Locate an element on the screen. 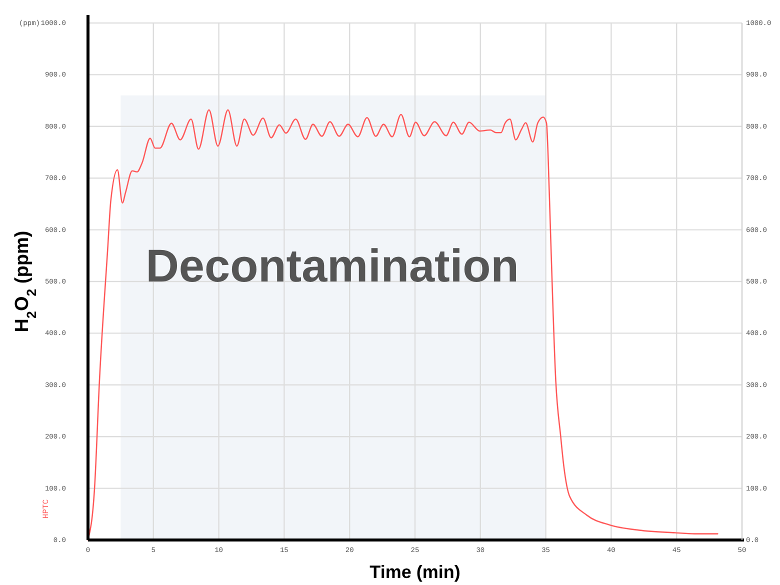  x-axis-title: Time (min) is located at coordinates (415, 572).